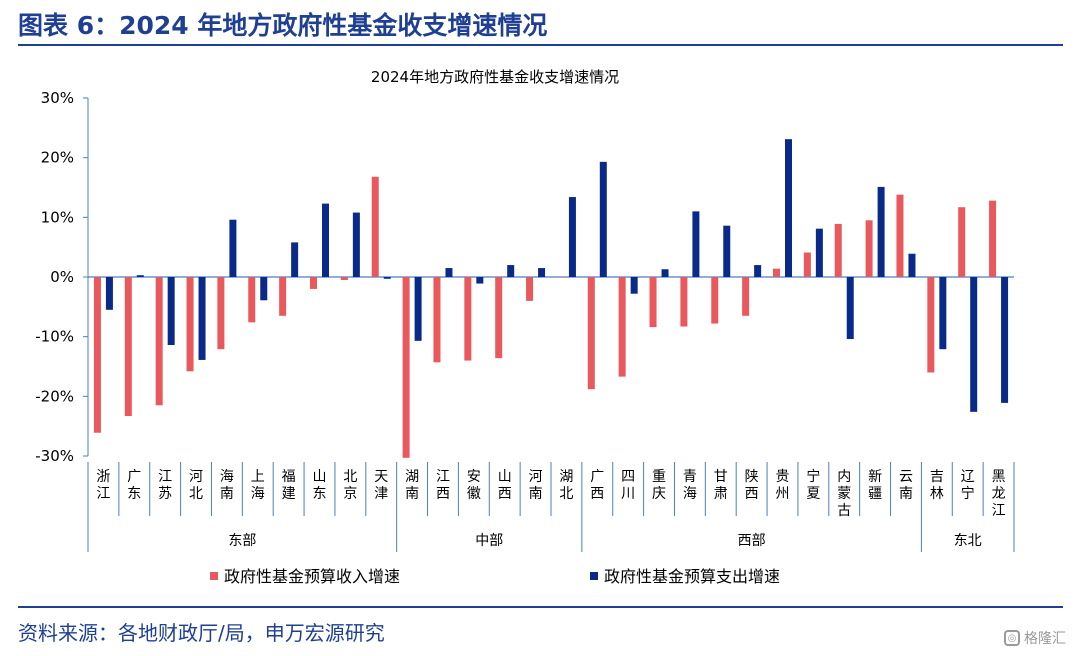 The height and width of the screenshot is (656, 1080). I want to click on x-tick-label: 贵, so click(783, 477).